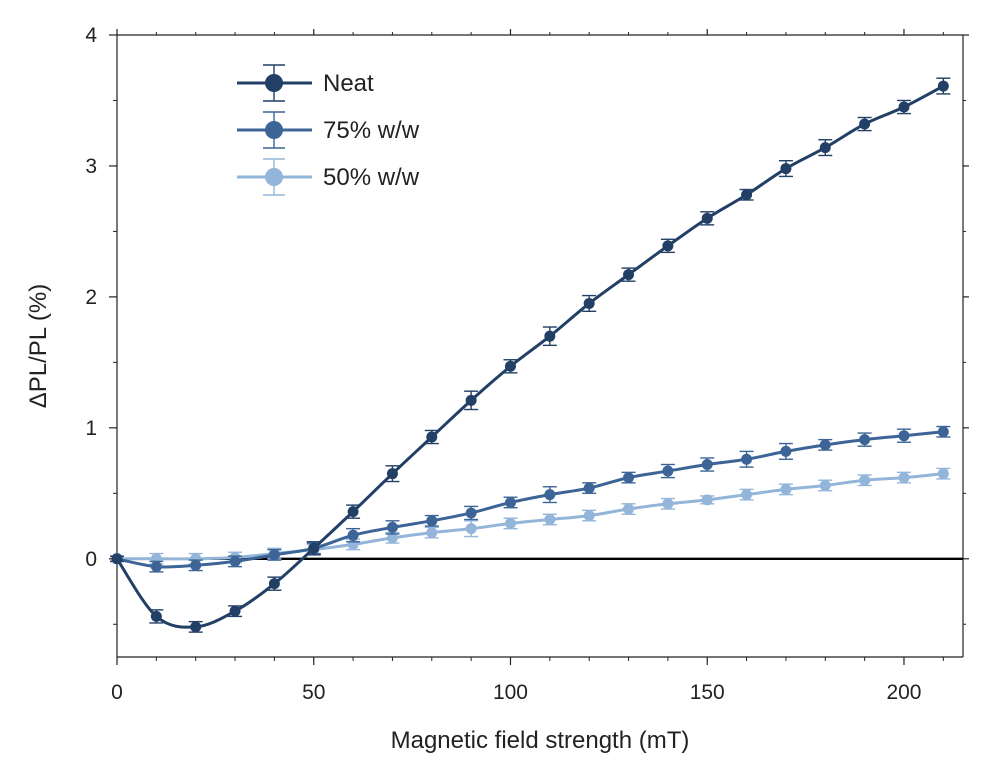 Image resolution: width=1008 pixels, height=765 pixels. Describe the element at coordinates (371, 177) in the screenshot. I see `legend-label: 50% w/w` at that location.